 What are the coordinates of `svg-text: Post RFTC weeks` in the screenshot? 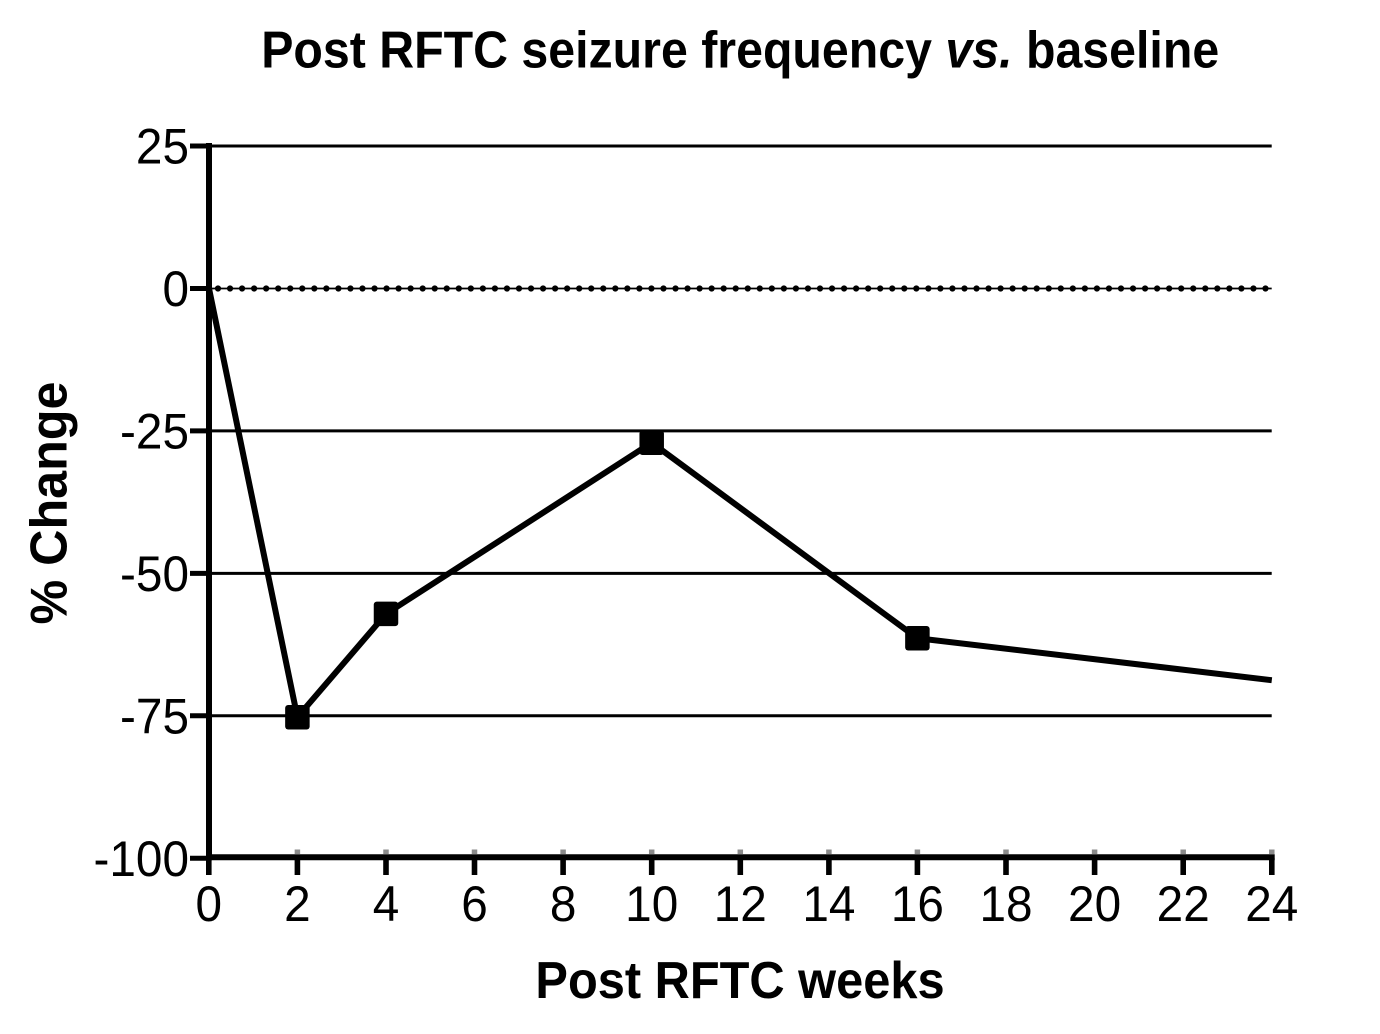 It's located at (739, 981).